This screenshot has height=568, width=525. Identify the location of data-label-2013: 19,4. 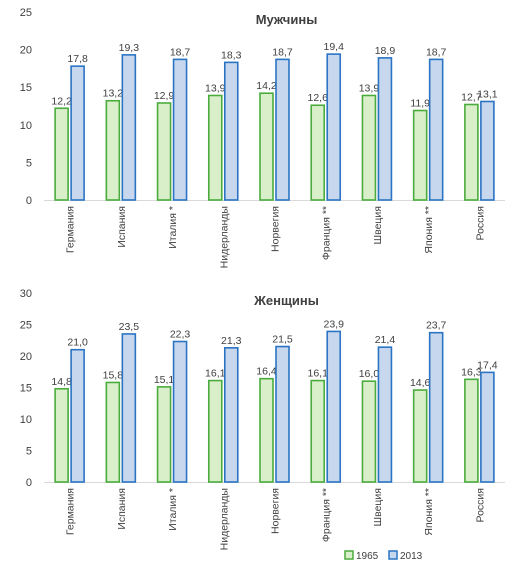
(334, 47).